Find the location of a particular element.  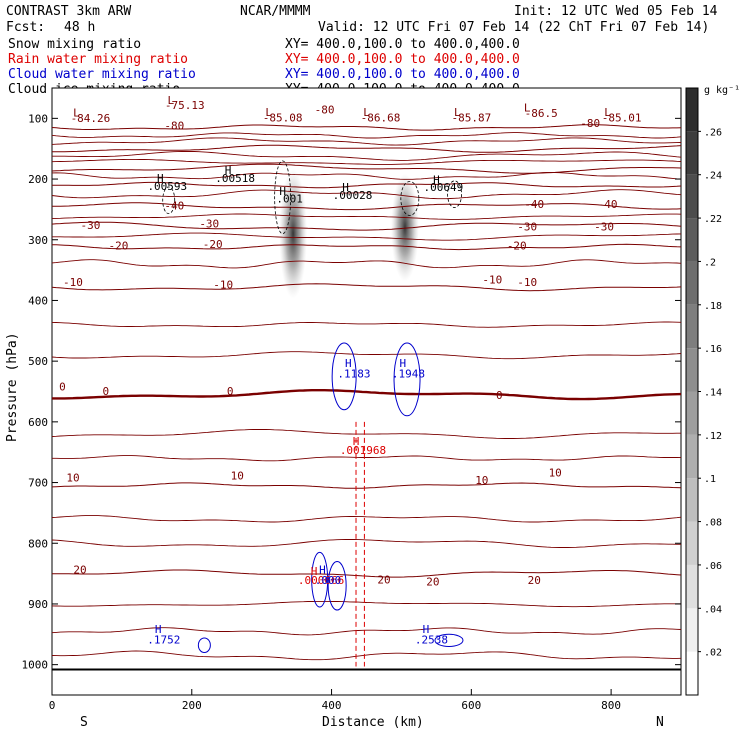

legend-snow-xy: XY= 400.0,100.0 to 400.0,400.0 is located at coordinates (402, 44).